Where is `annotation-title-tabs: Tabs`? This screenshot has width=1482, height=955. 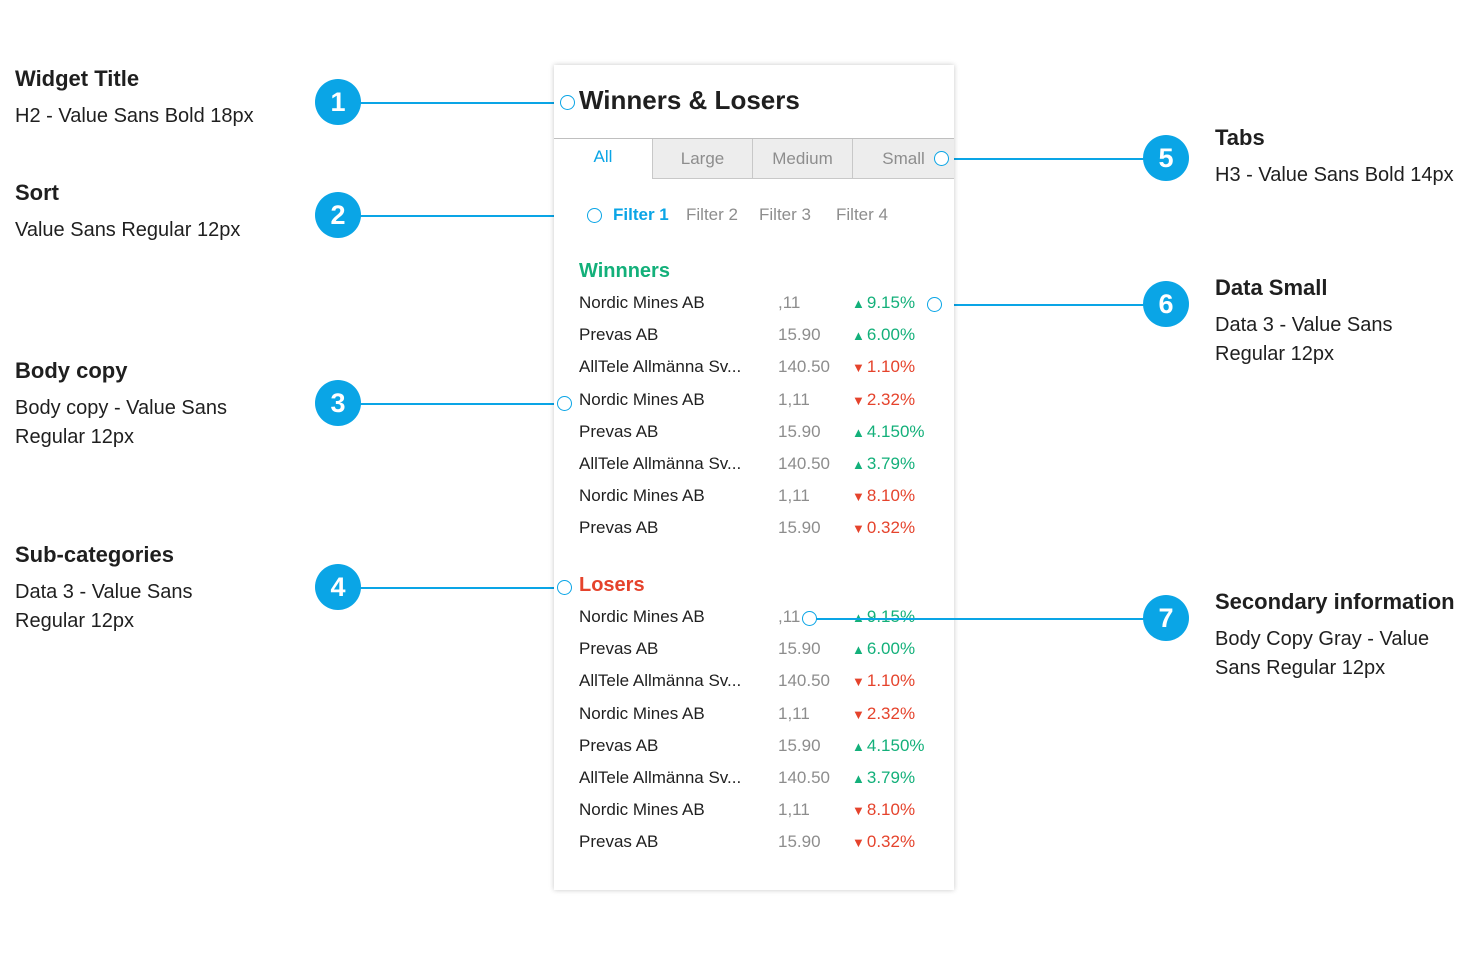
annotation-title-tabs: Tabs is located at coordinates (1240, 137).